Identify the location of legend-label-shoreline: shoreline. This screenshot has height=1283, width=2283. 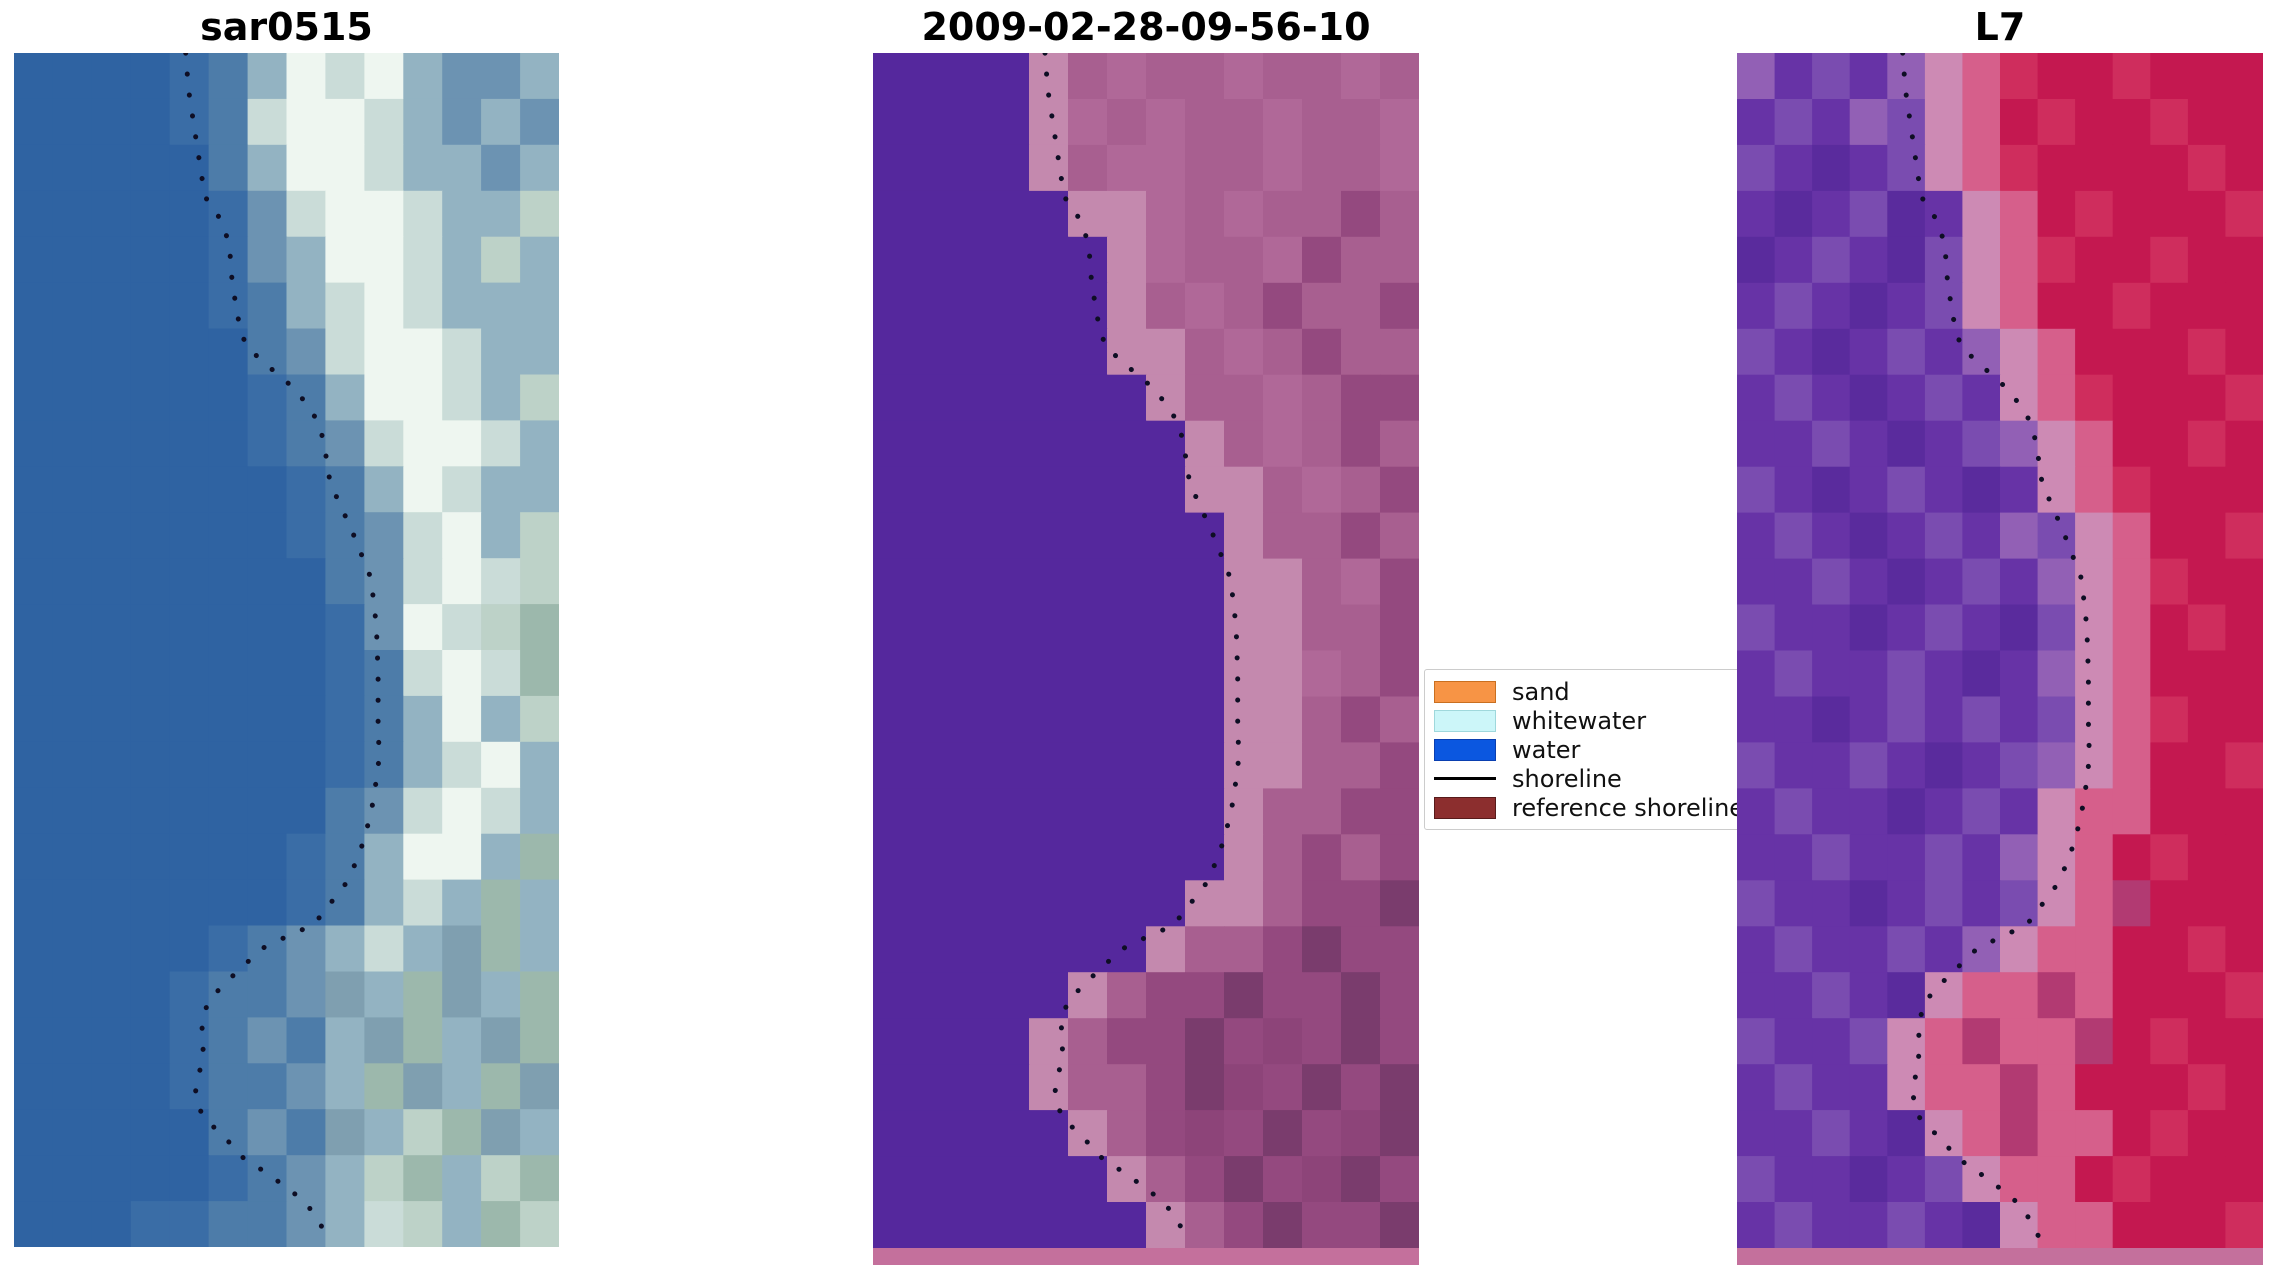
(1567, 778).